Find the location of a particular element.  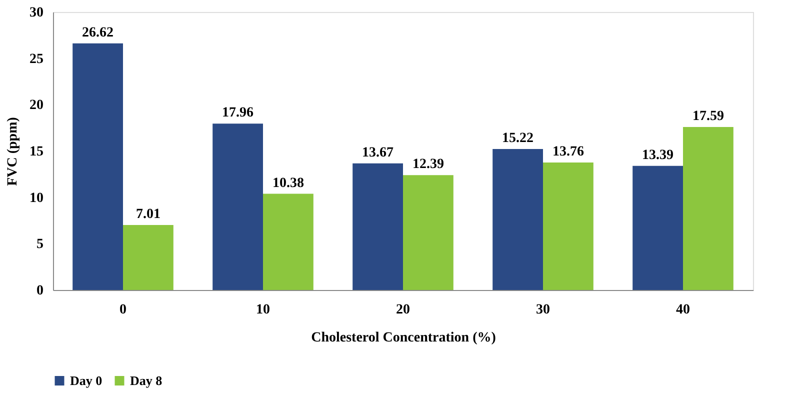

x-tick-label: 30 is located at coordinates (543, 310).